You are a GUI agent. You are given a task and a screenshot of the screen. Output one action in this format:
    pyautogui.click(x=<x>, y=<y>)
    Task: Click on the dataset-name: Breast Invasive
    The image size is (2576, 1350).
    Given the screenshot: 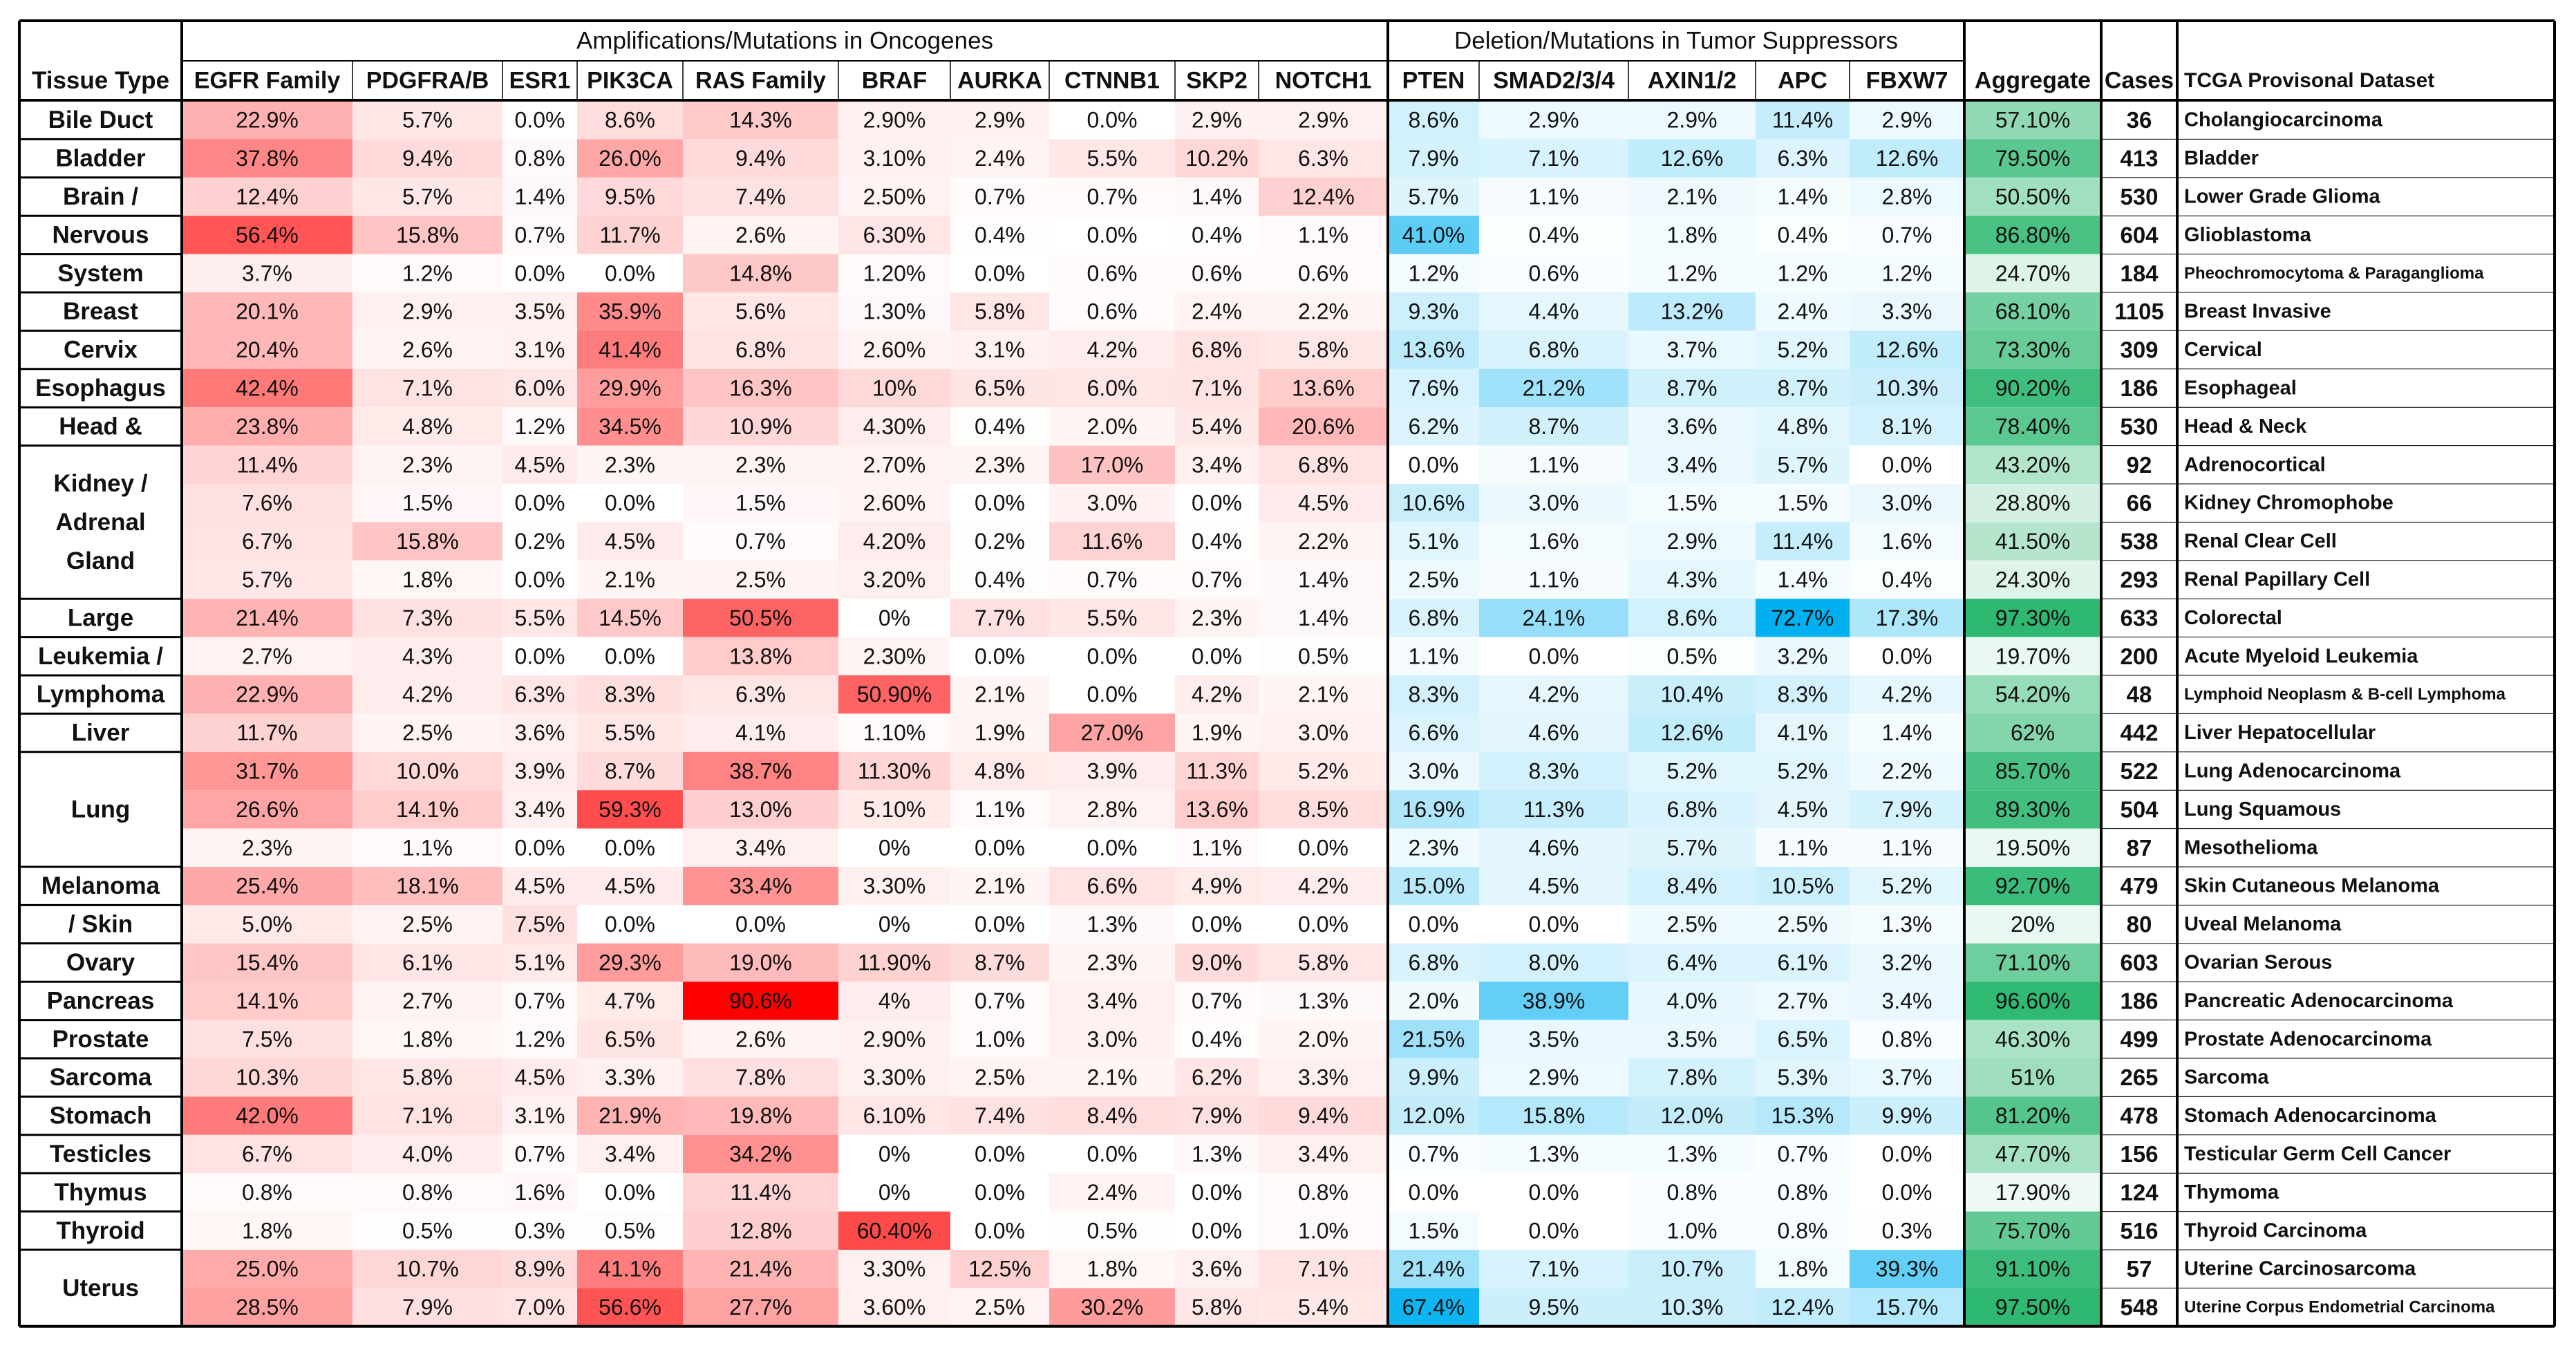 What is the action you would take?
    pyautogui.click(x=2257, y=312)
    